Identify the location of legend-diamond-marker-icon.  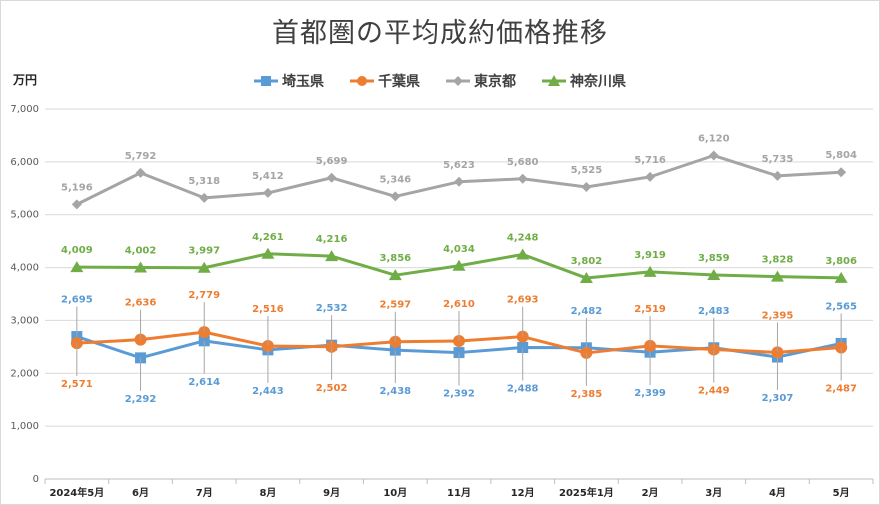
(458, 81).